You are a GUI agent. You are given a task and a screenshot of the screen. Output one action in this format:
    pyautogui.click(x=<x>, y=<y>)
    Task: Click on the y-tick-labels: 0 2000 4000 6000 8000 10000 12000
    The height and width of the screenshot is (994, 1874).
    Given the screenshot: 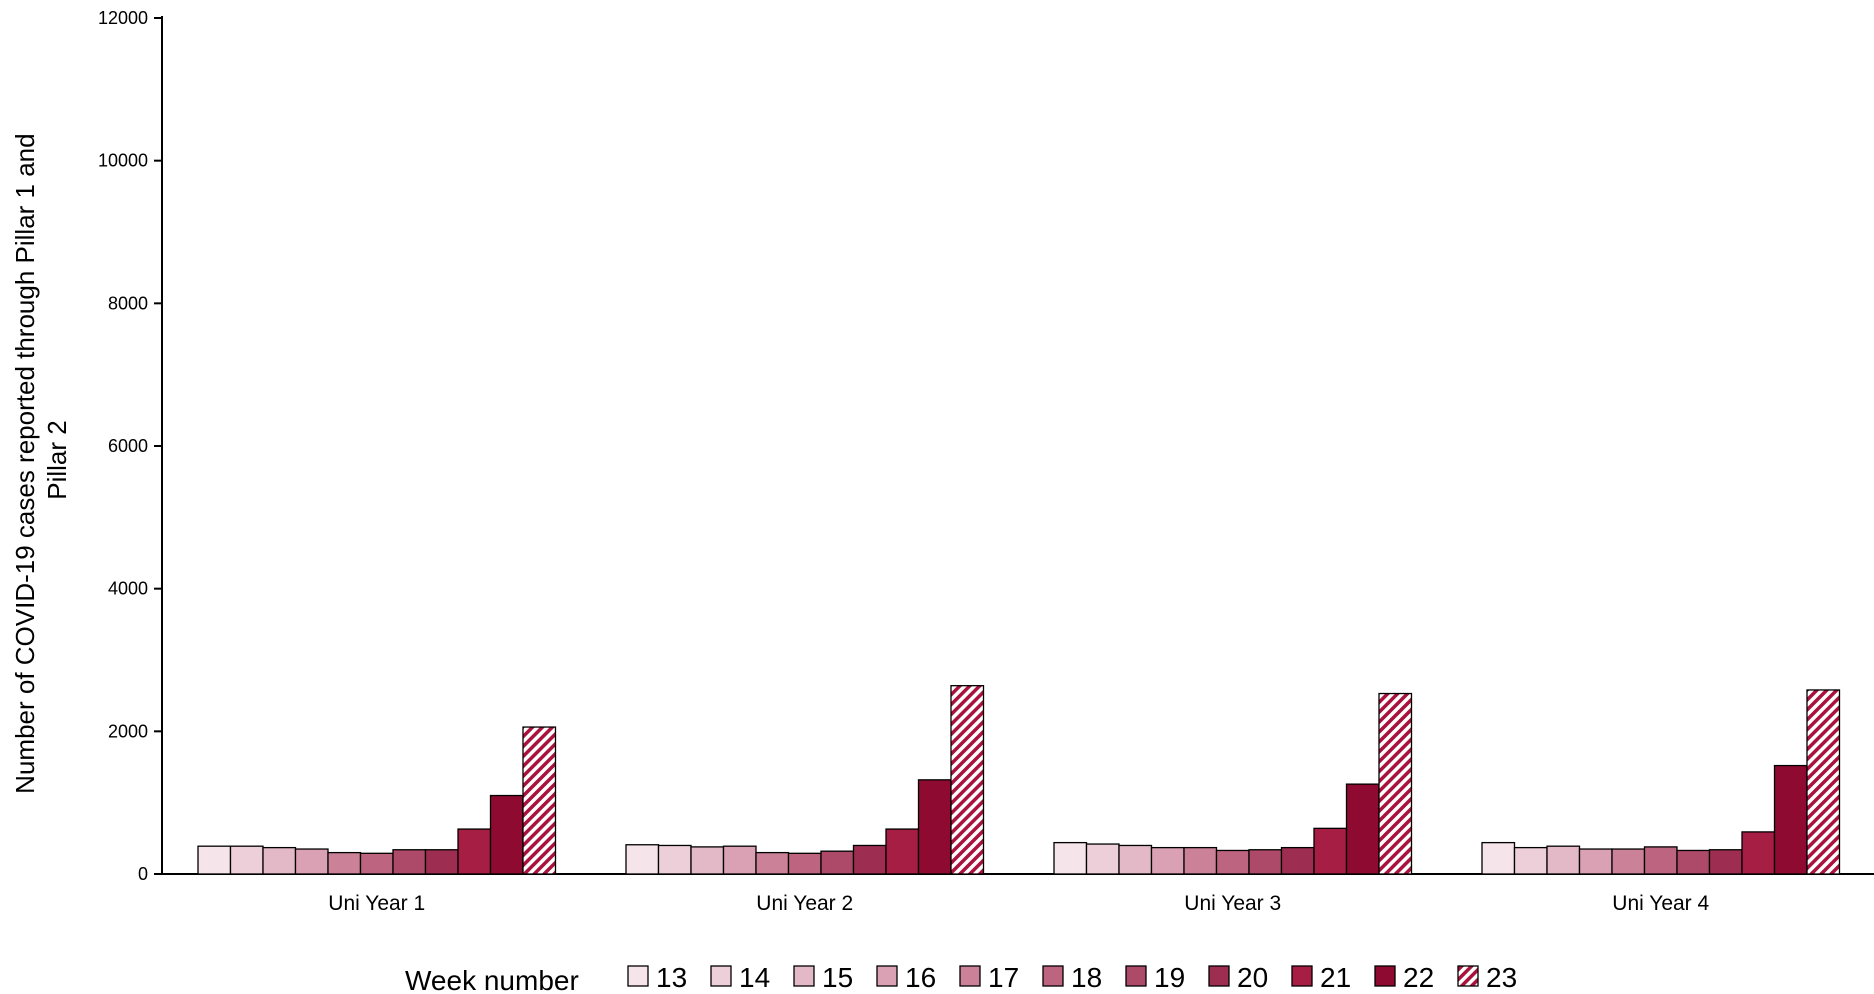 What is the action you would take?
    pyautogui.click(x=130, y=446)
    